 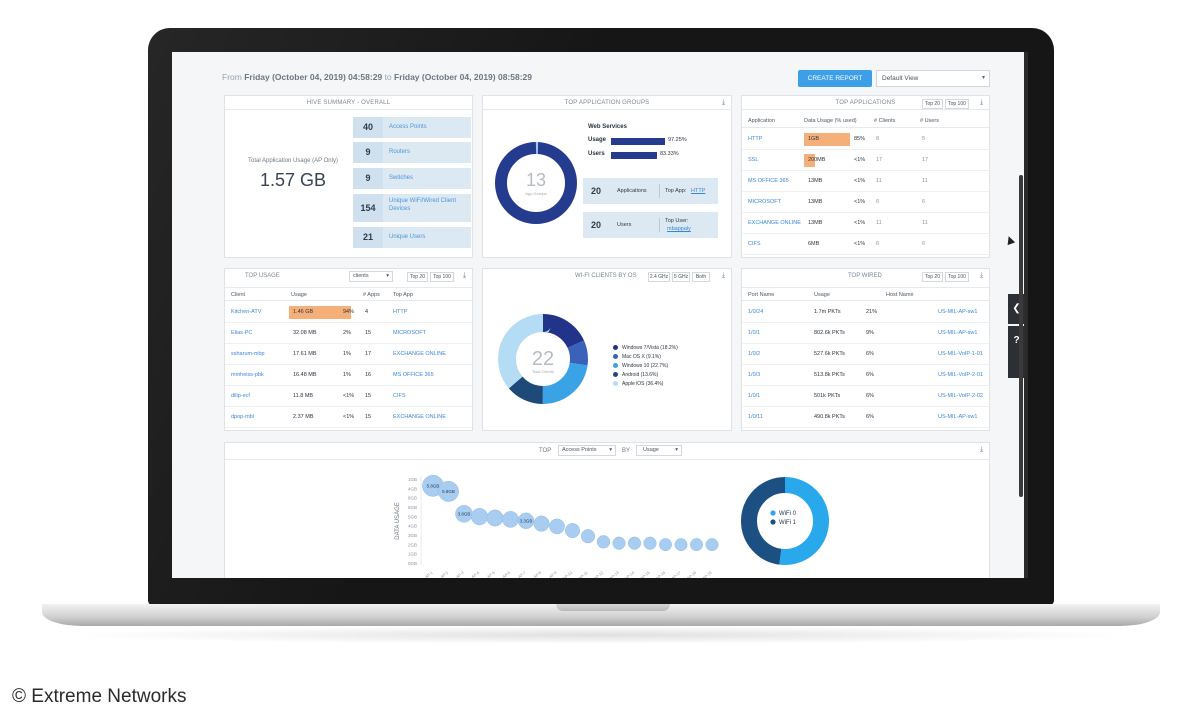 What do you see at coordinates (348, 396) in the screenshot?
I see `table-row: dilip-ecf 11.8 MB <1% 15 CIFS` at bounding box center [348, 396].